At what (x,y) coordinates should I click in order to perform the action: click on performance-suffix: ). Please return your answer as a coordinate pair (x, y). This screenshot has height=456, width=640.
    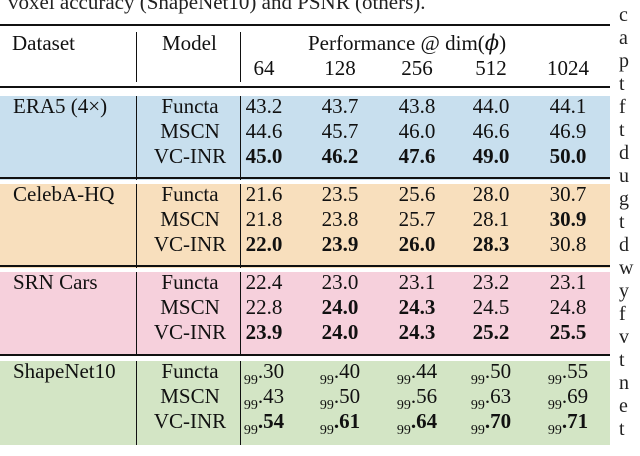
    Looking at the image, I should click on (503, 43).